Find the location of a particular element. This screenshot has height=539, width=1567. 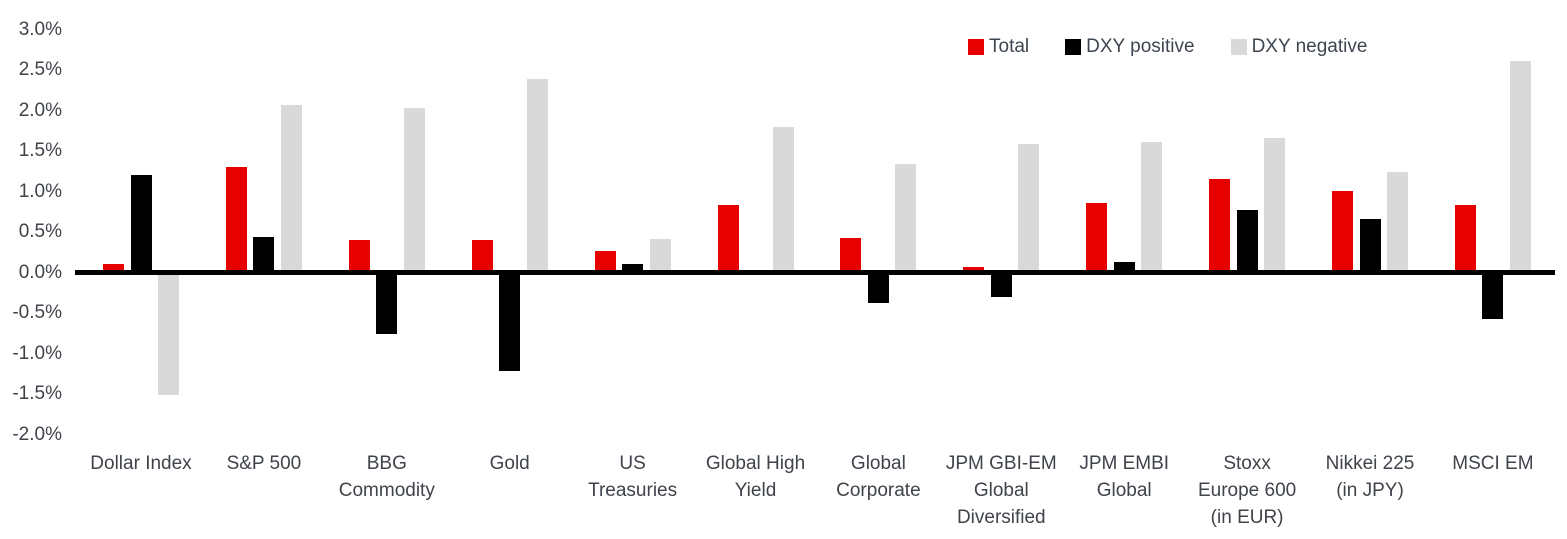

legend-item-dxy-positive: DXY positive is located at coordinates (1130, 47).